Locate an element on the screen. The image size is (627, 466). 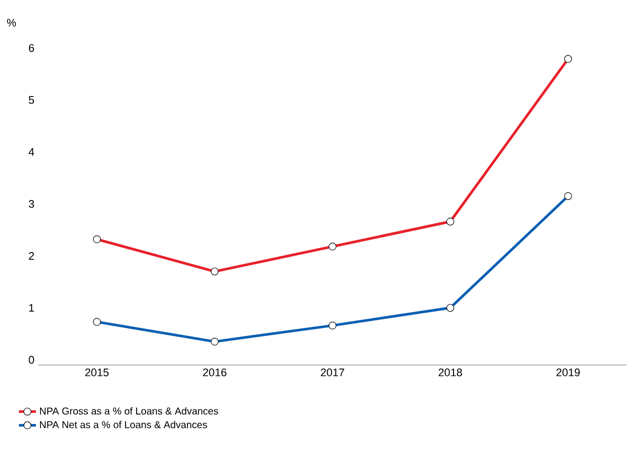
x-tick-label: 2017 is located at coordinates (332, 372).